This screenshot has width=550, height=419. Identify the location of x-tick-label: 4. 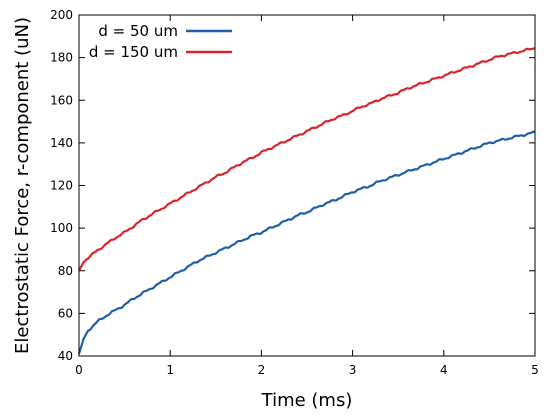
(444, 370).